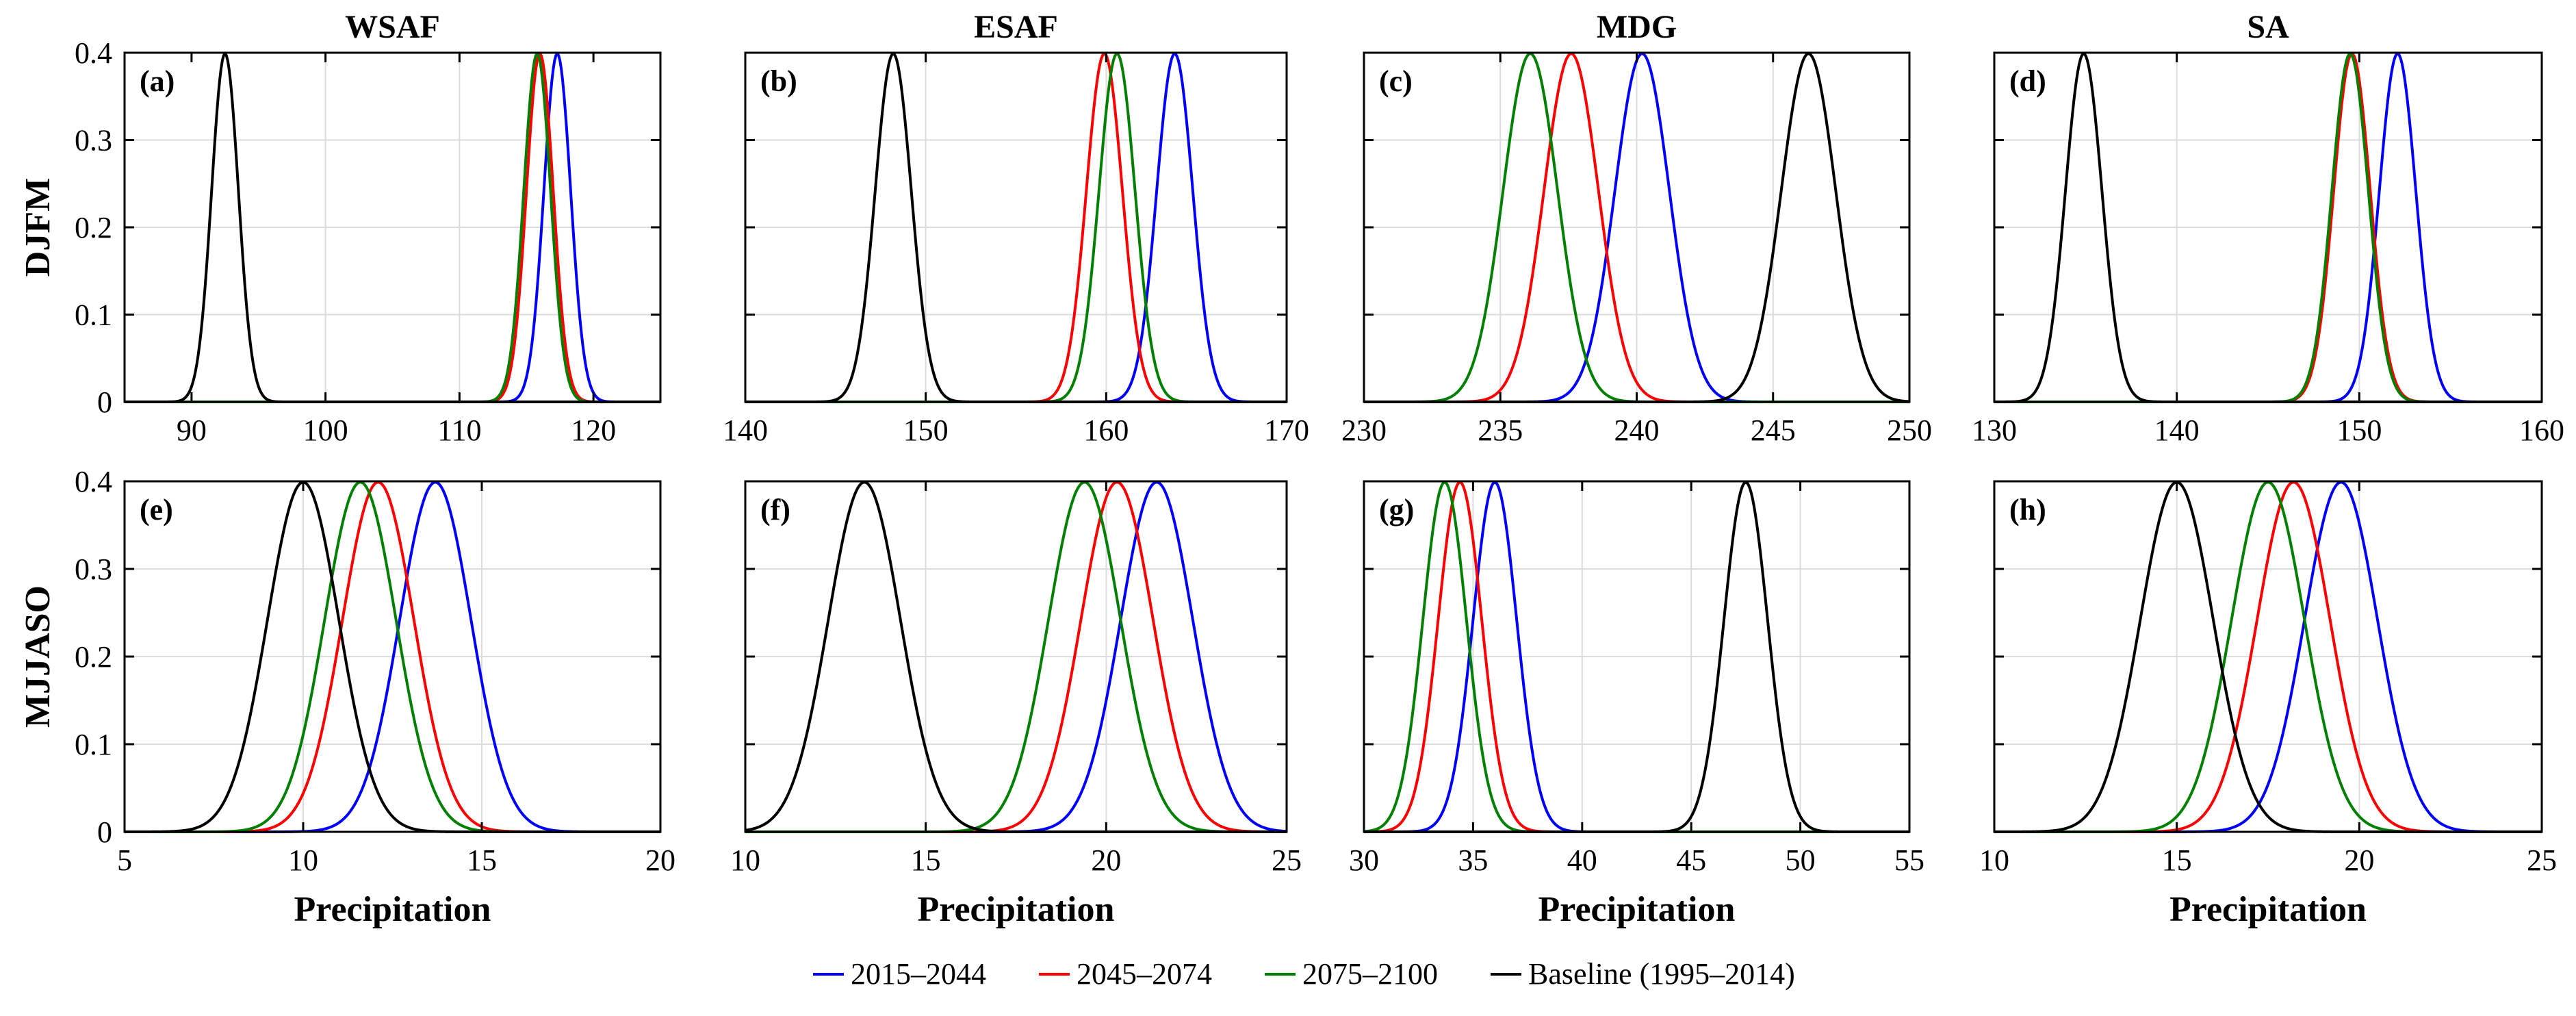 The width and height of the screenshot is (2576, 1016). What do you see at coordinates (2541, 430) in the screenshot?
I see `panel-d-xtick-label: 160` at bounding box center [2541, 430].